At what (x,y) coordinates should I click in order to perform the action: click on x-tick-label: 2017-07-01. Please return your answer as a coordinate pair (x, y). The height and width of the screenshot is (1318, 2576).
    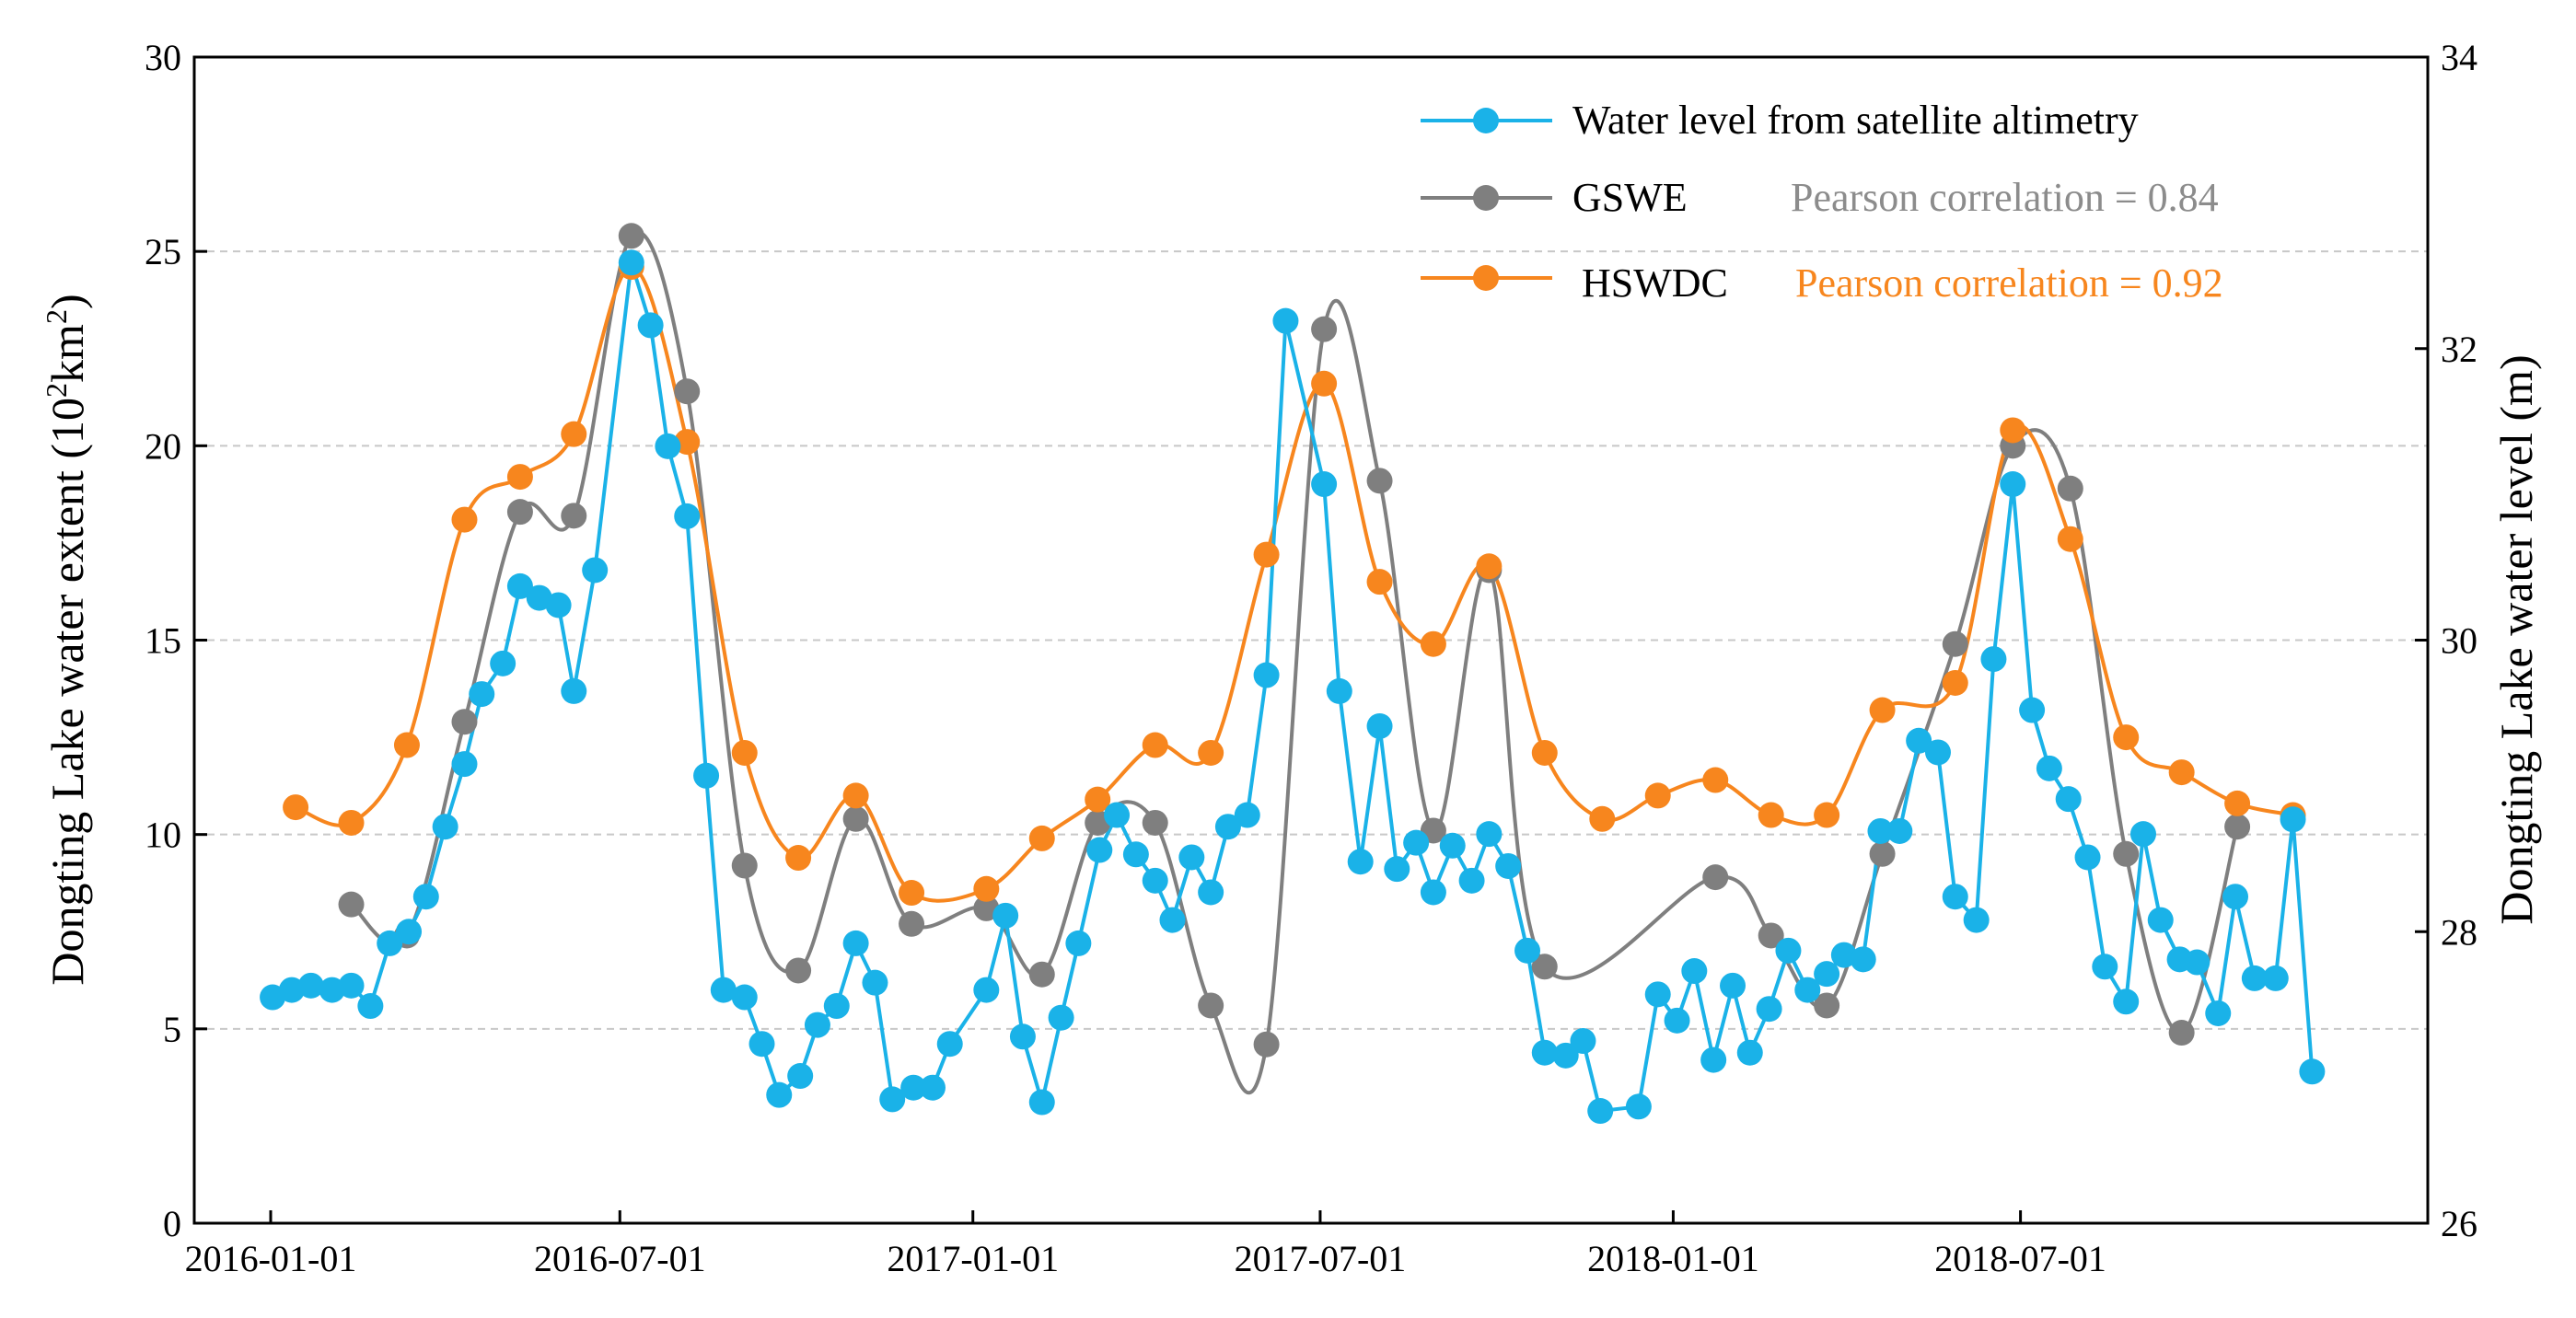
    Looking at the image, I should click on (1321, 1258).